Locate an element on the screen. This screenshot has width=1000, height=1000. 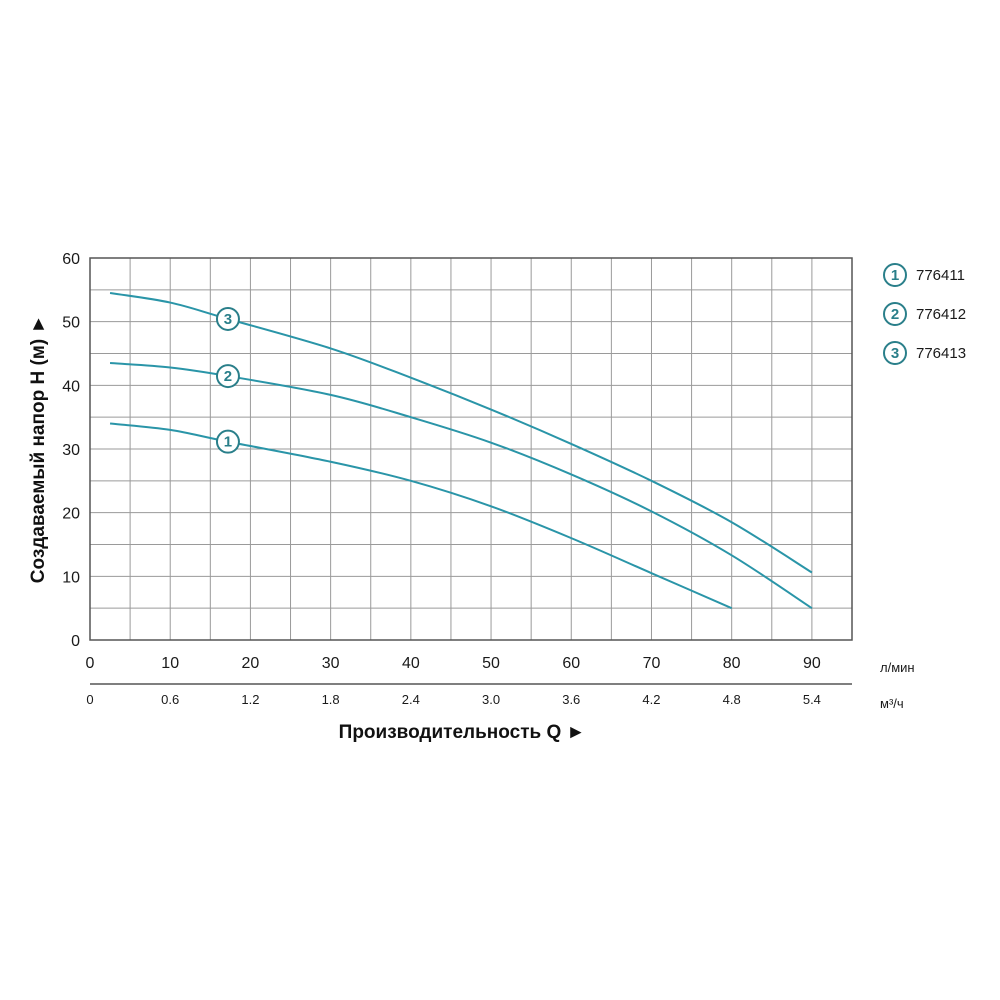
y-tick-label: 40 is located at coordinates (71, 386).